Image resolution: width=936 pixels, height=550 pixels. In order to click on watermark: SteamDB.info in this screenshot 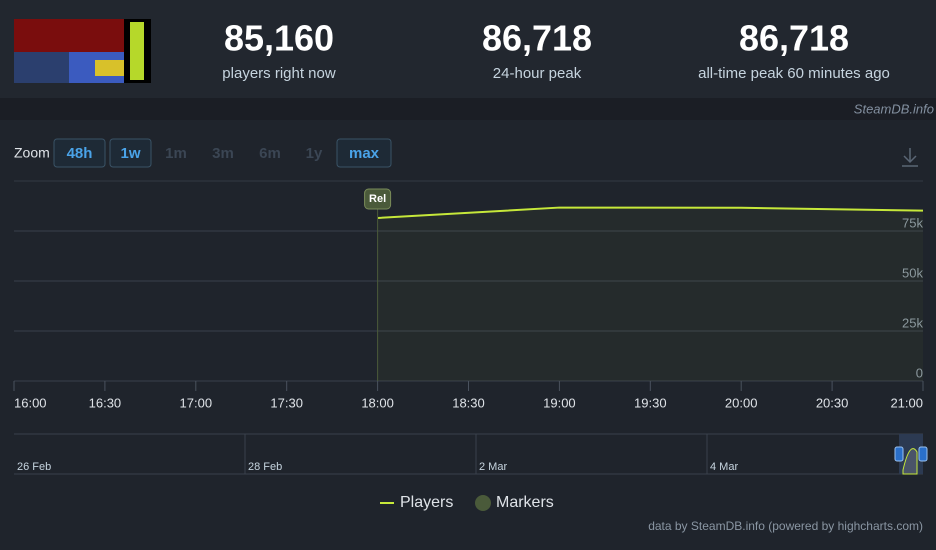, I will do `click(894, 108)`.